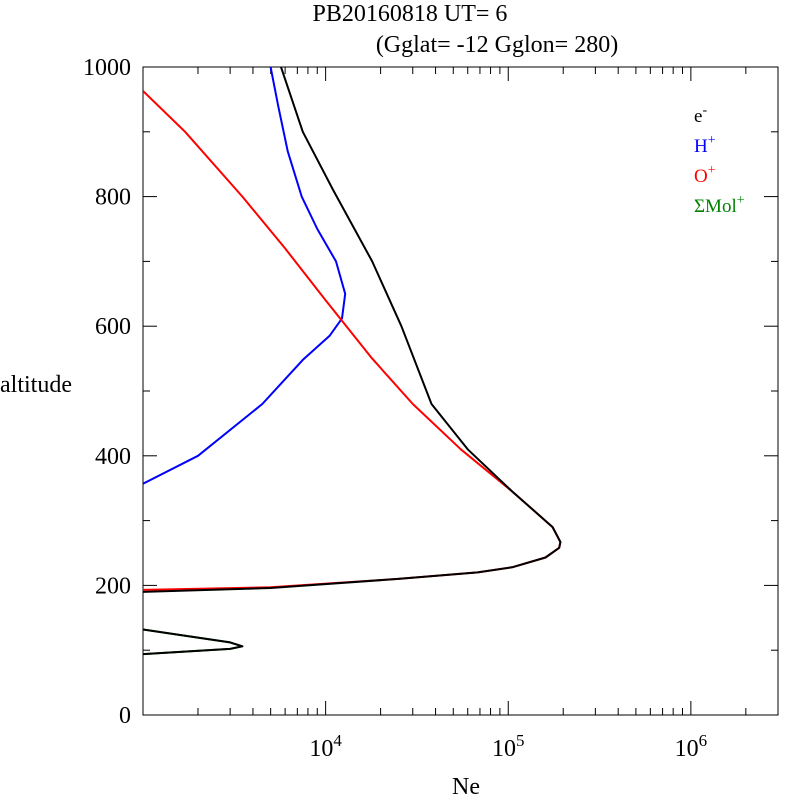 This screenshot has width=792, height=801. What do you see at coordinates (700, 115) in the screenshot?
I see `legend-entry: e-` at bounding box center [700, 115].